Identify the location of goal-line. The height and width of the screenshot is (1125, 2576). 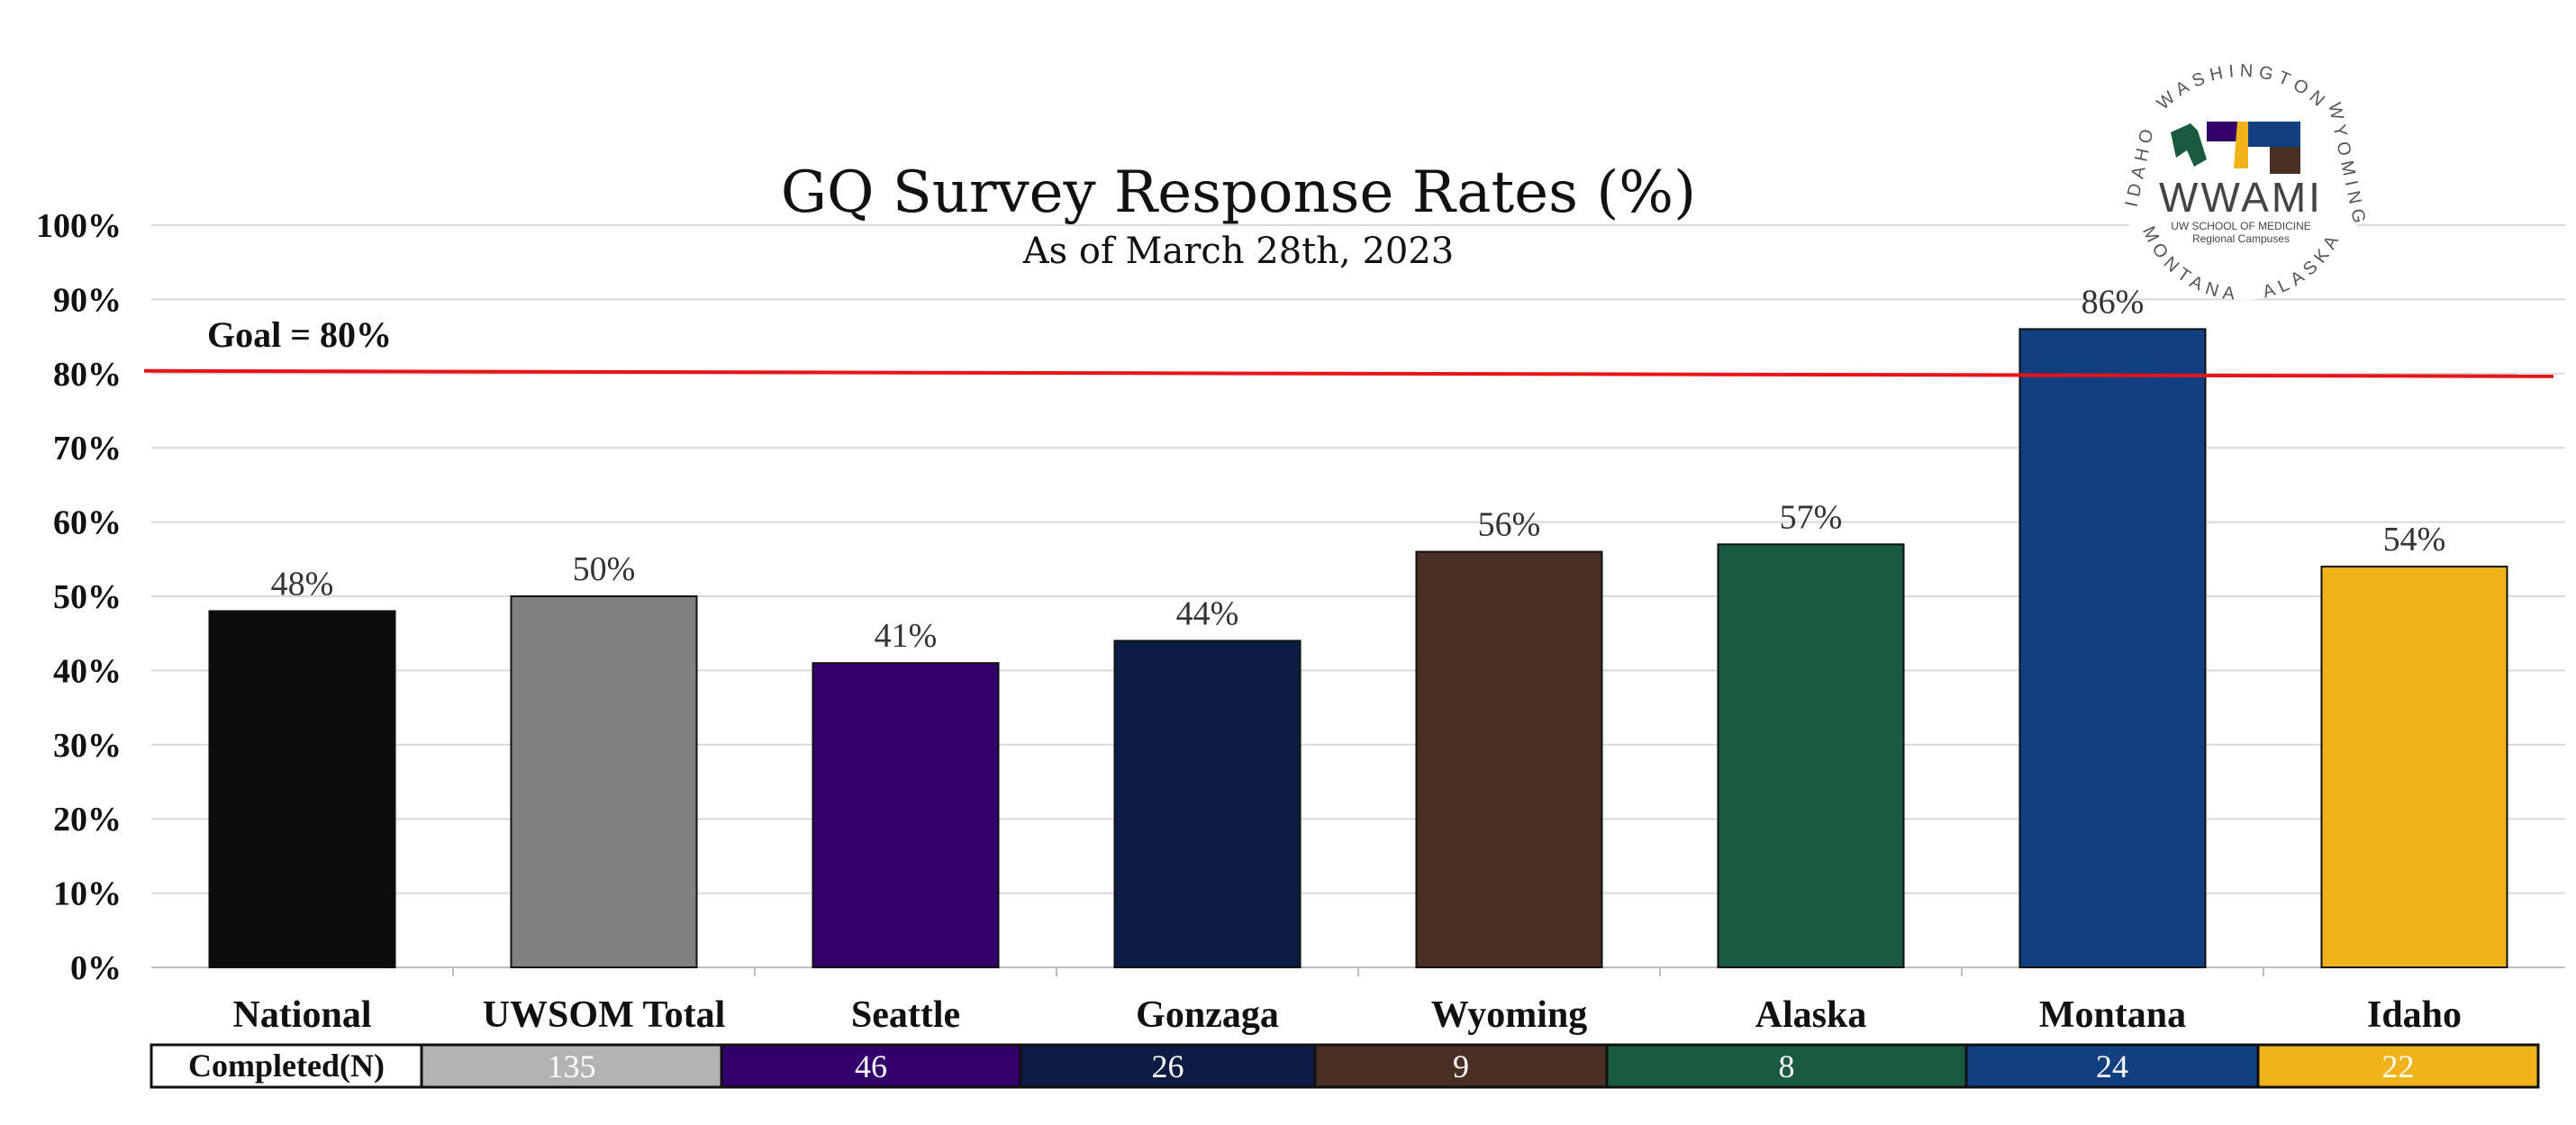
(1348, 373).